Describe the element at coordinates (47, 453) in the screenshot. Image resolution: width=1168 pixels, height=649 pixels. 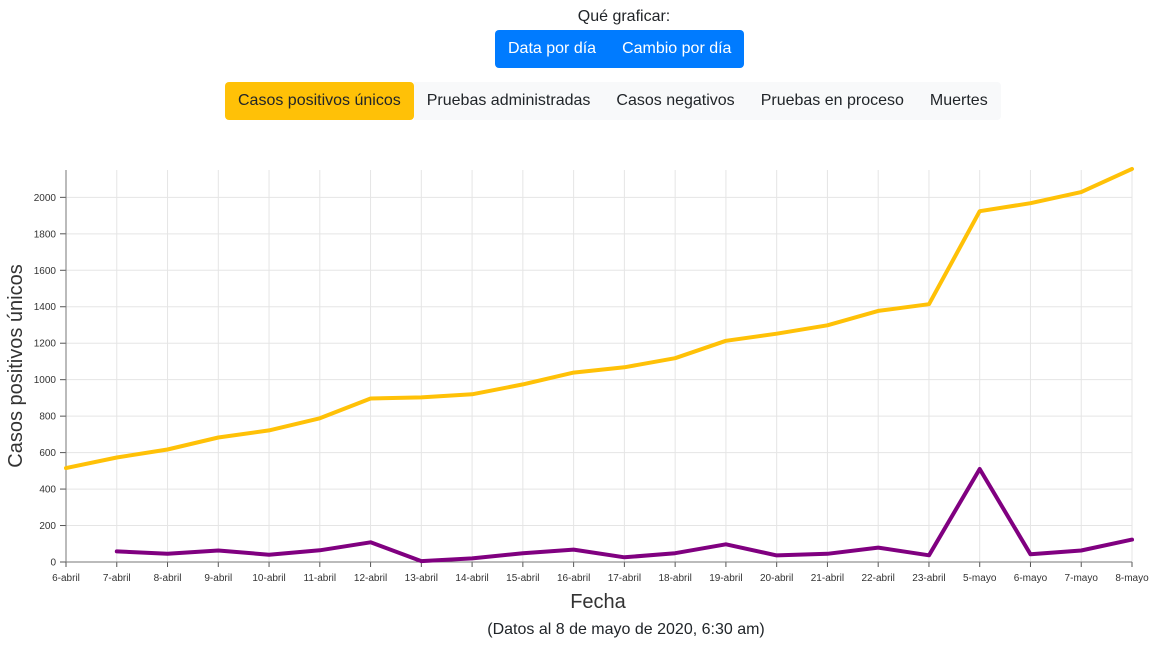
I see `y-tick-label: 600` at that location.